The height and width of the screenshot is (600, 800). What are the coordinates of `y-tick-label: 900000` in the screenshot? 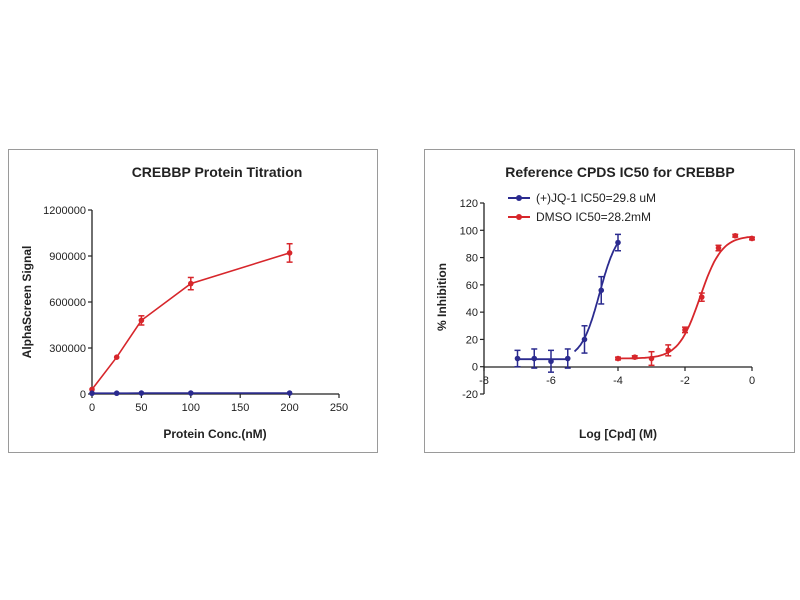 It's located at (67, 257).